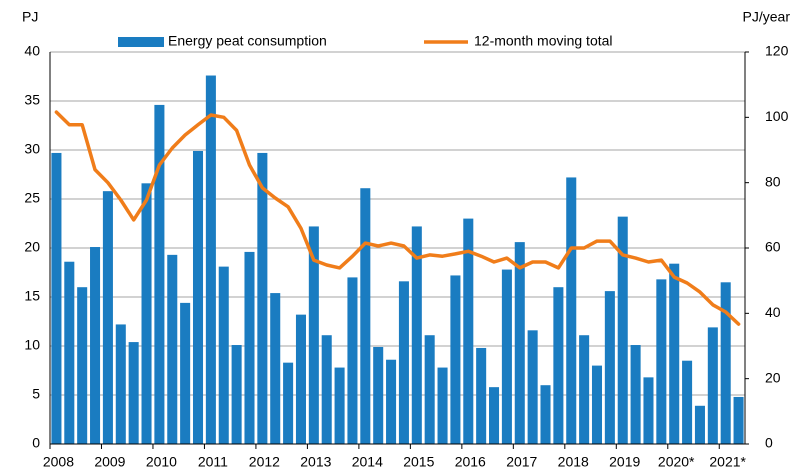  What do you see at coordinates (32, 247) in the screenshot?
I see `y-tick-label: 20` at bounding box center [32, 247].